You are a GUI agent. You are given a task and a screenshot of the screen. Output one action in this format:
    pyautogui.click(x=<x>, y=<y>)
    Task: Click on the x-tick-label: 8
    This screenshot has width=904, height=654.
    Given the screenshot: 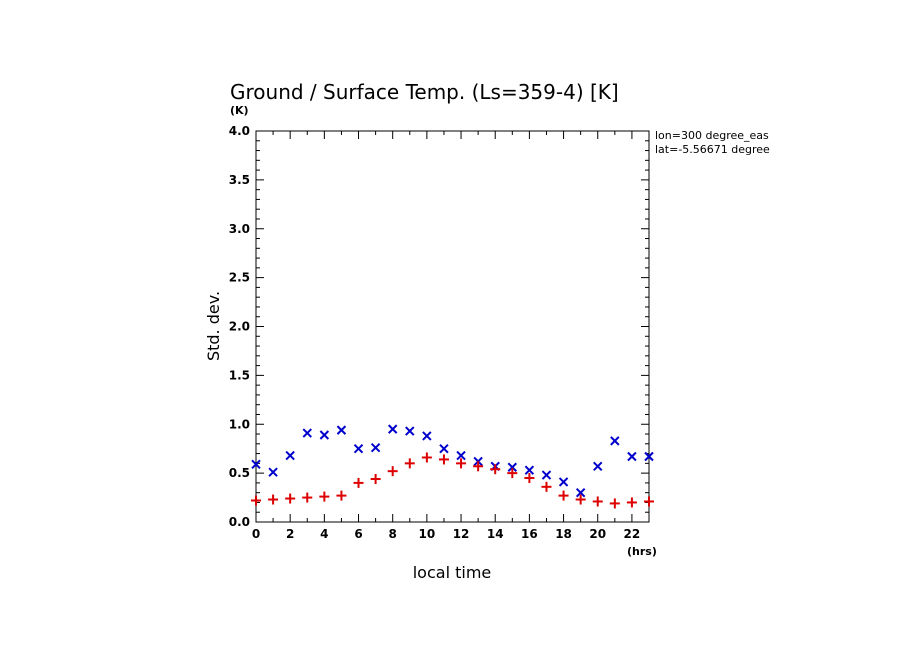 What is the action you would take?
    pyautogui.click(x=393, y=534)
    